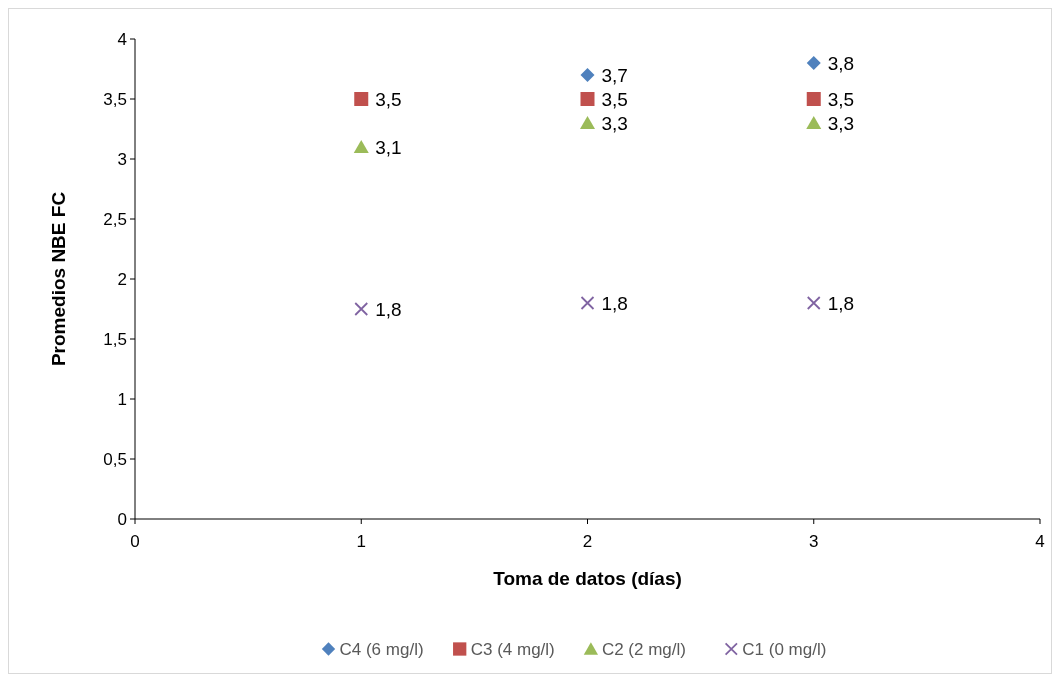  Describe the element at coordinates (115, 339) in the screenshot. I see `y-tick-label: 1,5` at that location.